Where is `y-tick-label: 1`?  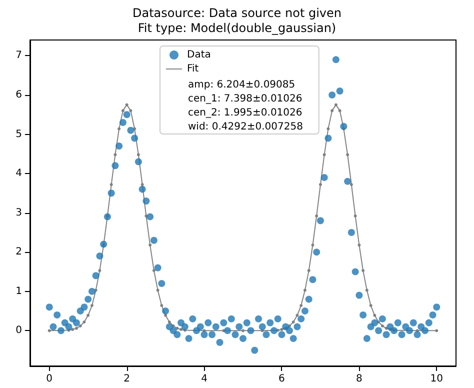
y-tick-label: 1 is located at coordinates (19, 291).